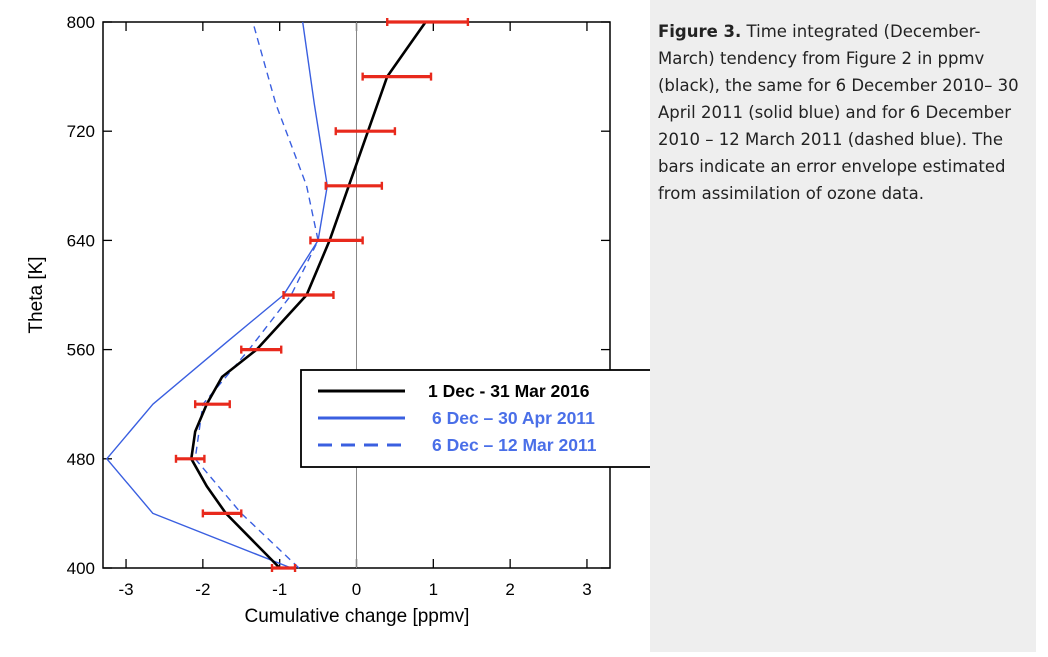  What do you see at coordinates (513, 418) in the screenshot?
I see `legend-label-blue-solid: 6 Dec – 30 Apr 2011` at bounding box center [513, 418].